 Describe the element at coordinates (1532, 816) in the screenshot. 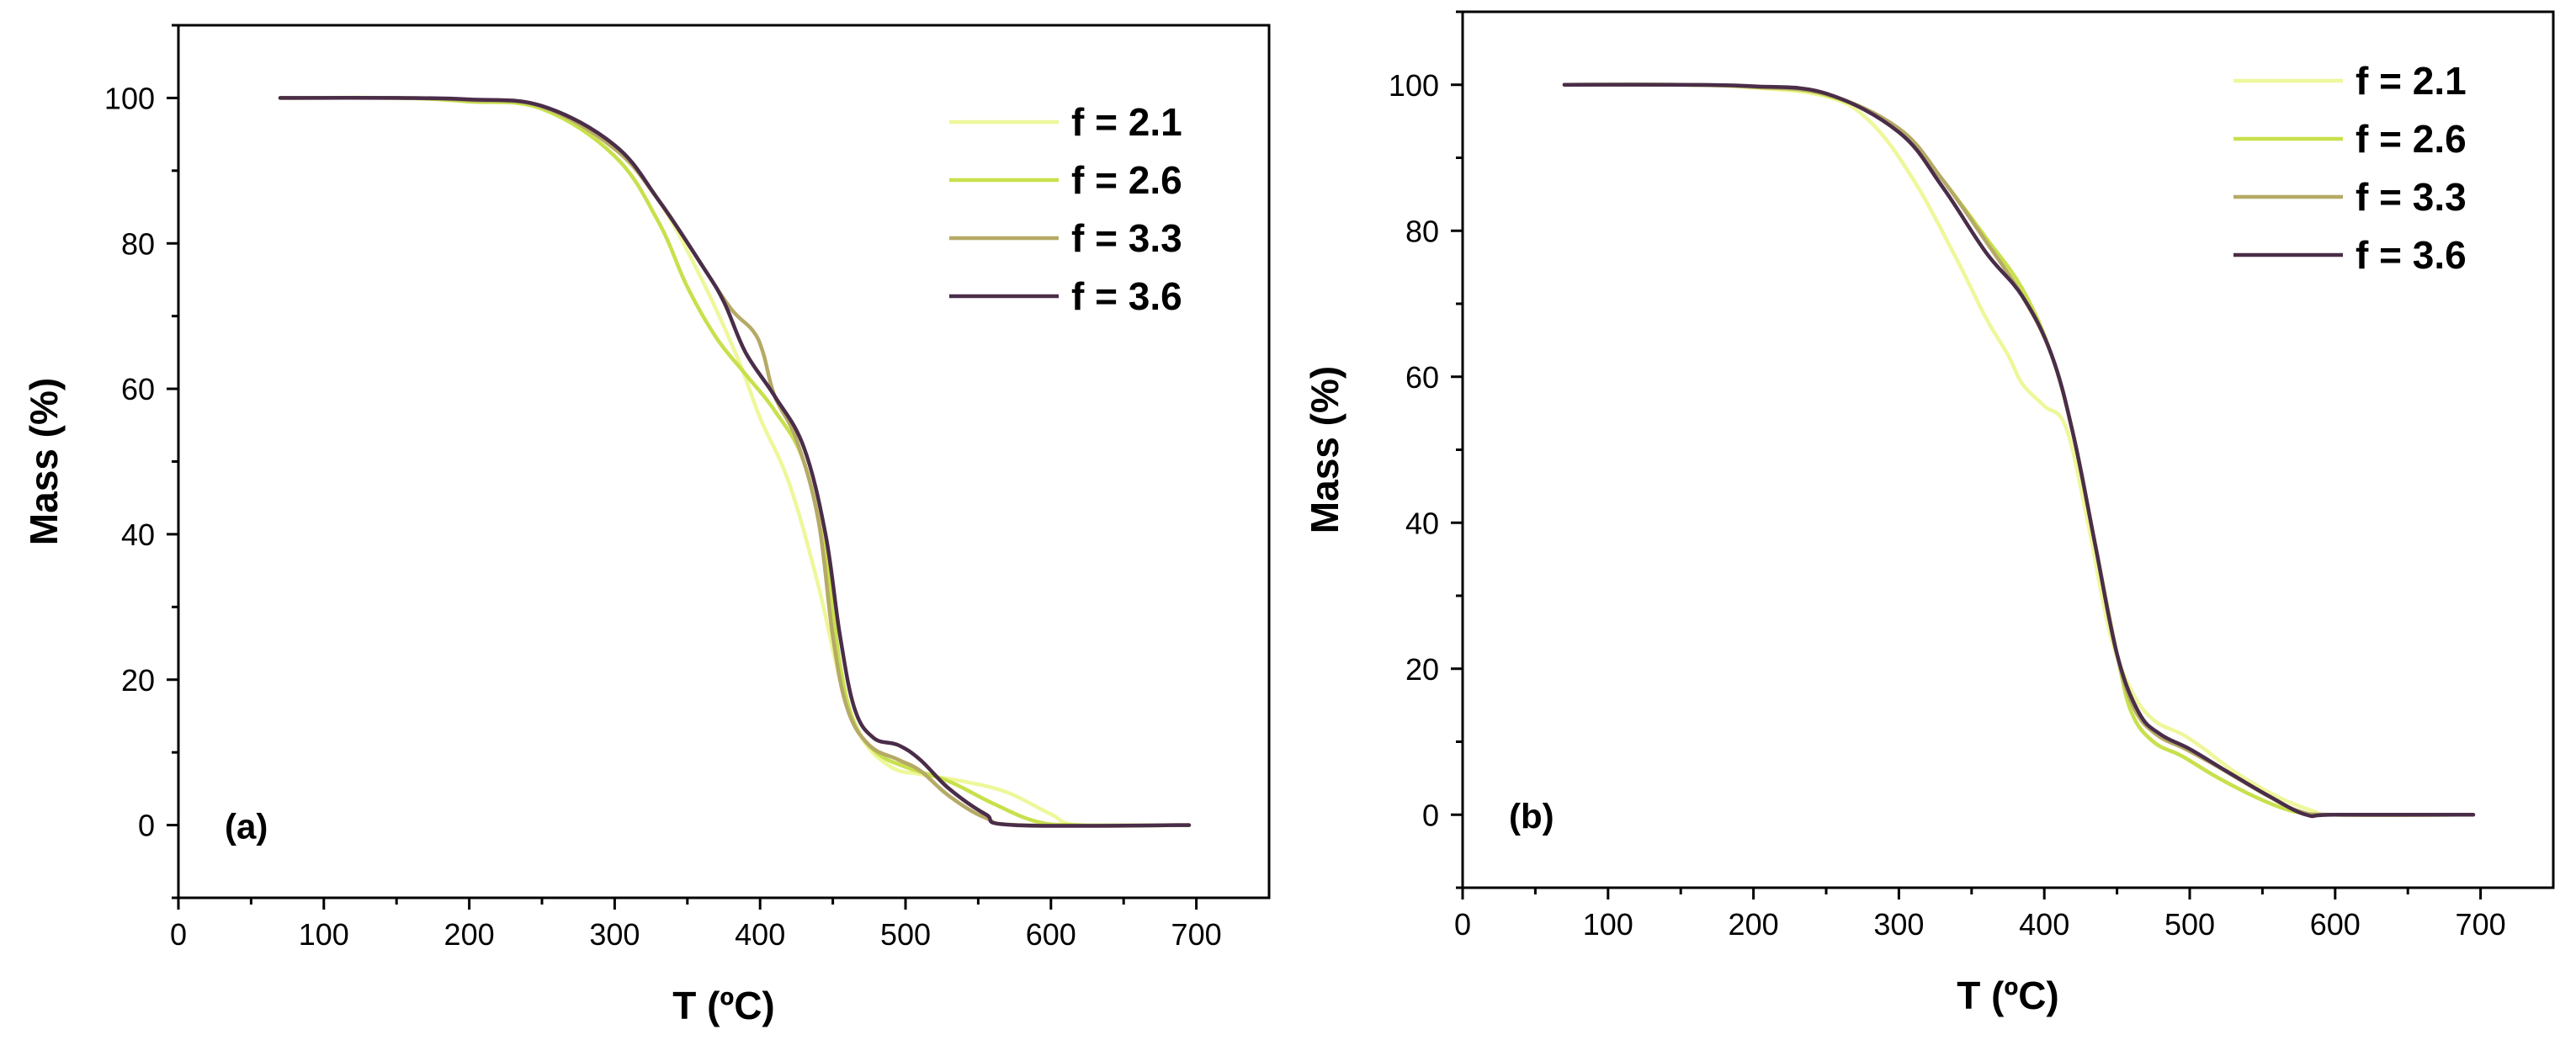

I see `panel-label: (b)` at that location.